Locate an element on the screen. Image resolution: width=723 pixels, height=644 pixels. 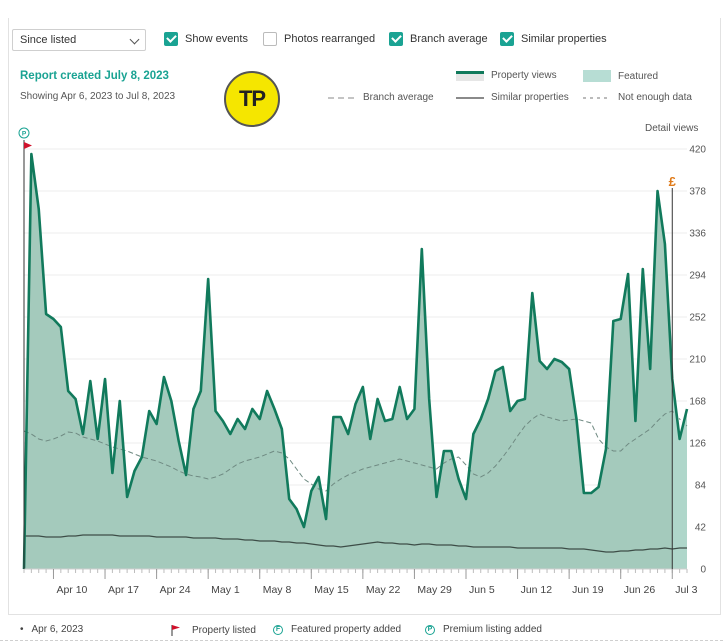
legend-property-views: Property views is located at coordinates (506, 75).